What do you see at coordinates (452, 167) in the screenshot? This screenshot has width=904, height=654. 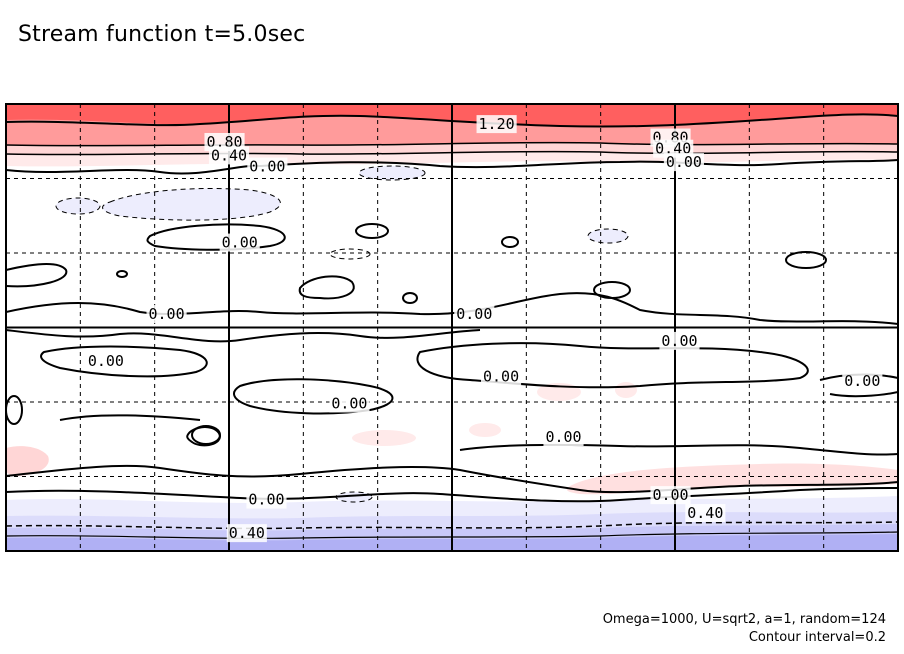 I see `contour-zero-top` at bounding box center [452, 167].